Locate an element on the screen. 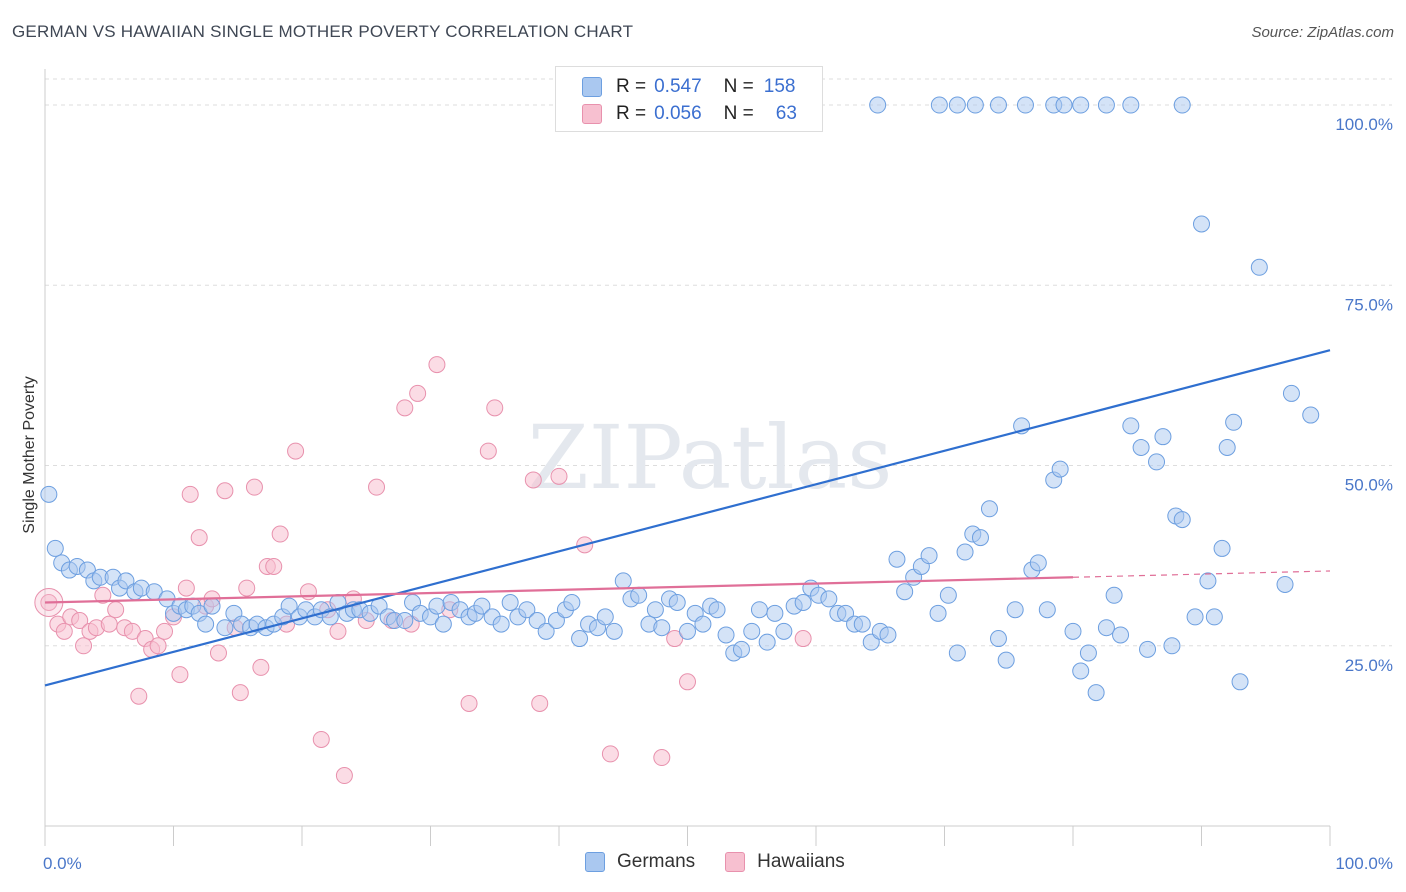  x-tick-label-max: 100.0% is located at coordinates (1364, 863).